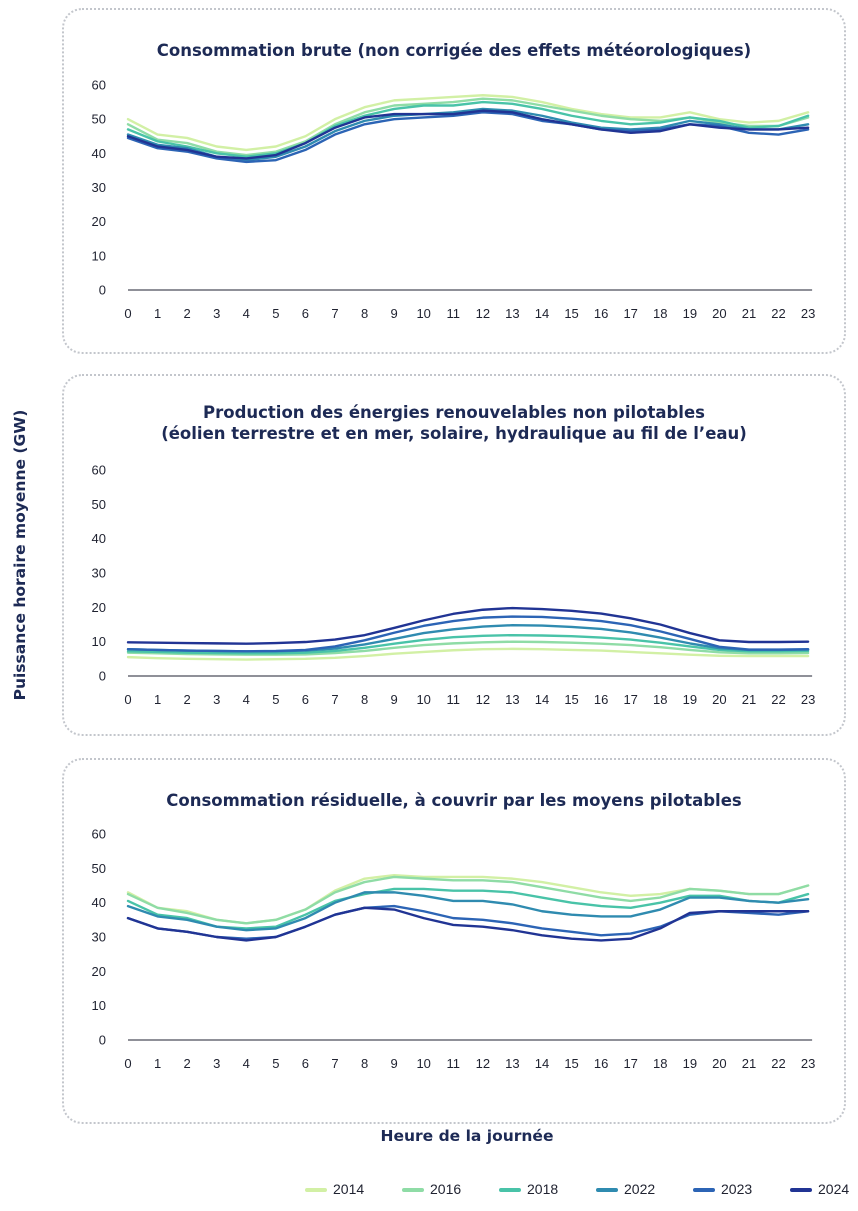 This screenshot has width=858, height=1211. I want to click on legend-label: 2016, so click(446, 1189).